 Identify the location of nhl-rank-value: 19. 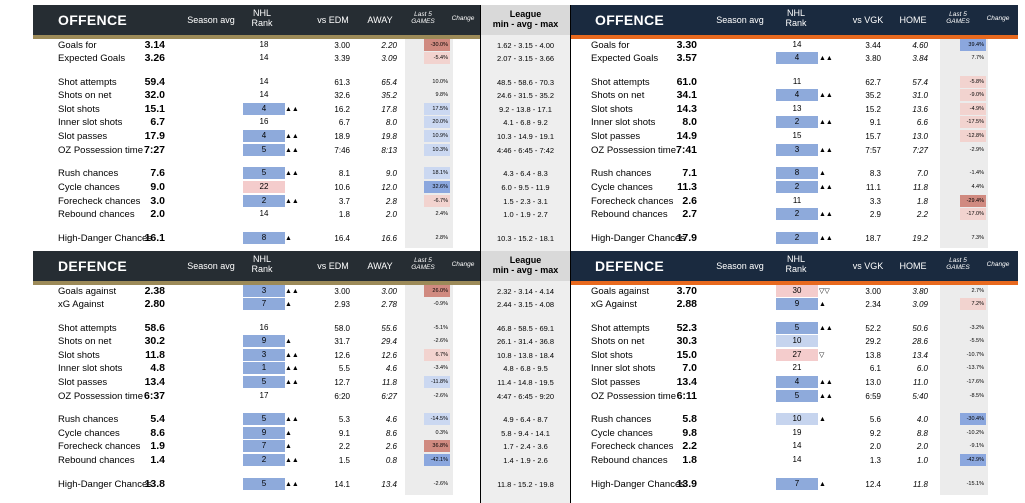
(797, 432).